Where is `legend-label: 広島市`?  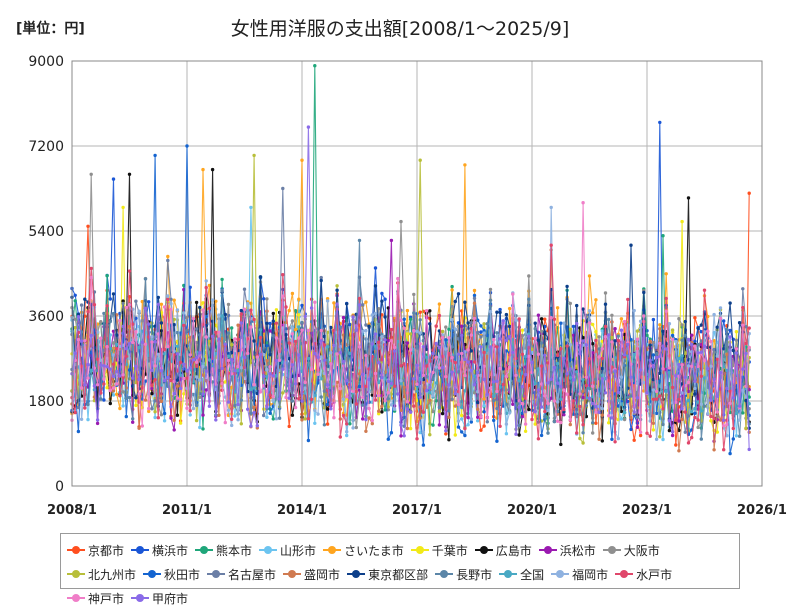
legend-label: 広島市 is located at coordinates (513, 550).